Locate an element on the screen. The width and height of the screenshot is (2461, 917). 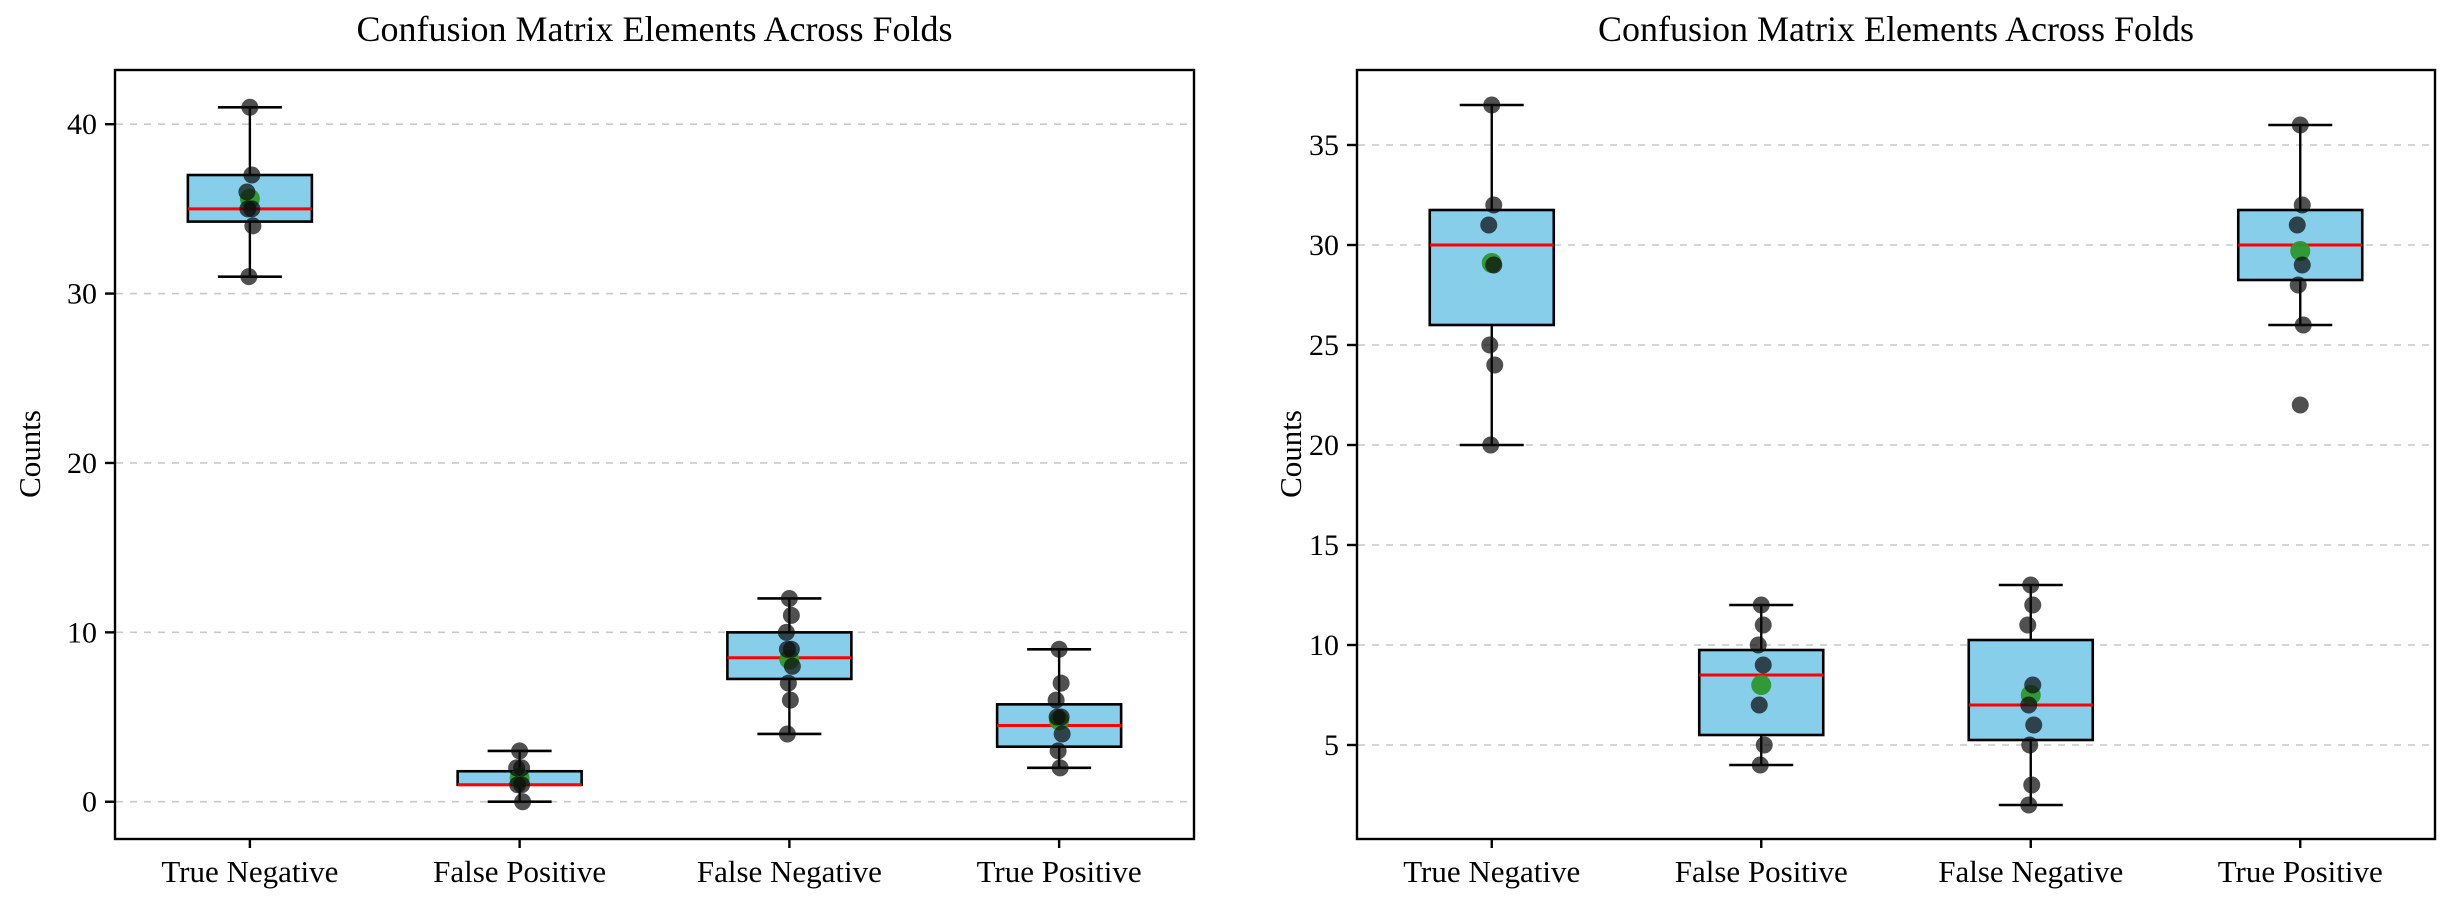
y-tick-label: 0 is located at coordinates (89, 802).